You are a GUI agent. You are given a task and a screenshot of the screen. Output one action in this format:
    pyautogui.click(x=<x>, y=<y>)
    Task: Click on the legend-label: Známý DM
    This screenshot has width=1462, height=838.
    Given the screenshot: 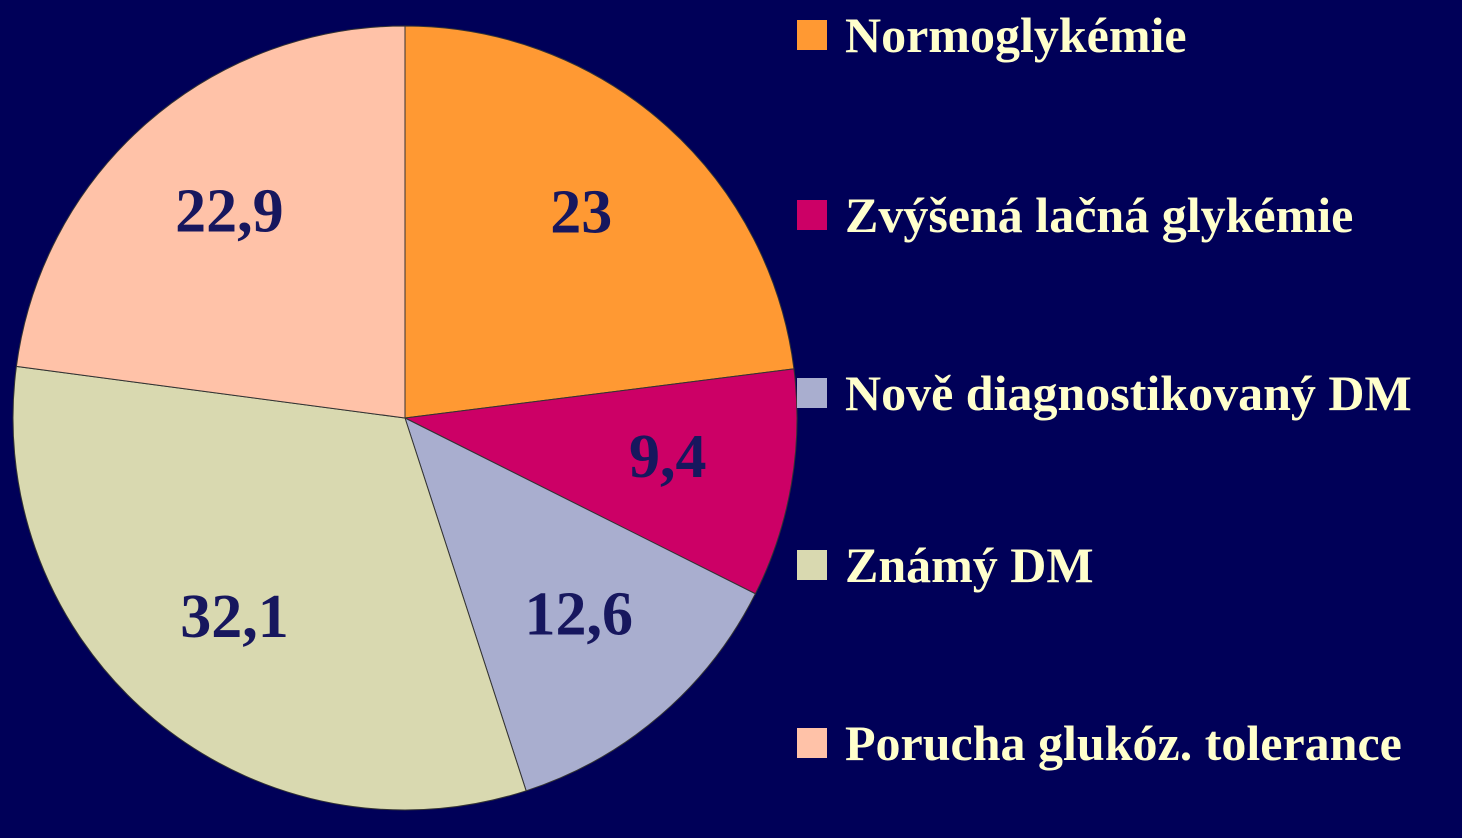 What is the action you would take?
    pyautogui.click(x=969, y=565)
    